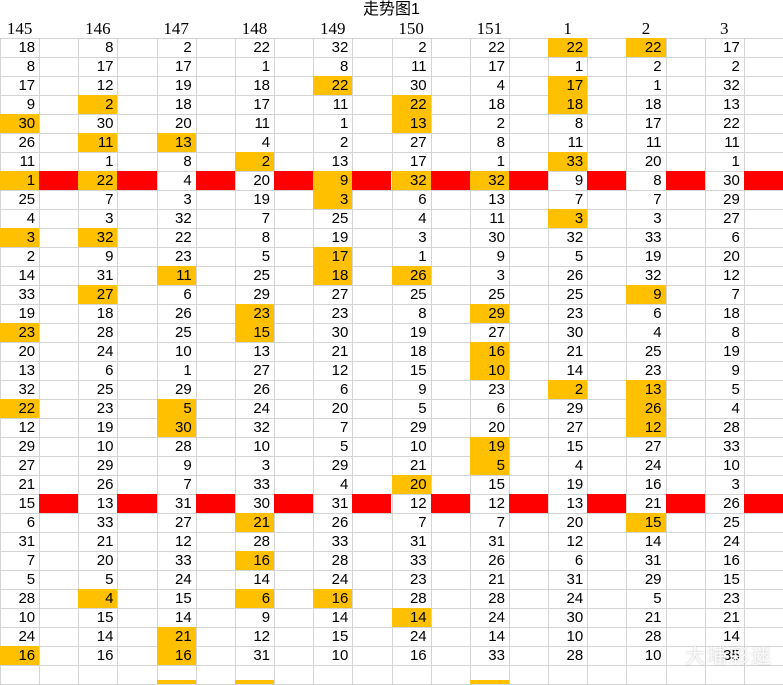 The height and width of the screenshot is (685, 783). I want to click on highlighted-number-cell: 33, so click(568, 161).